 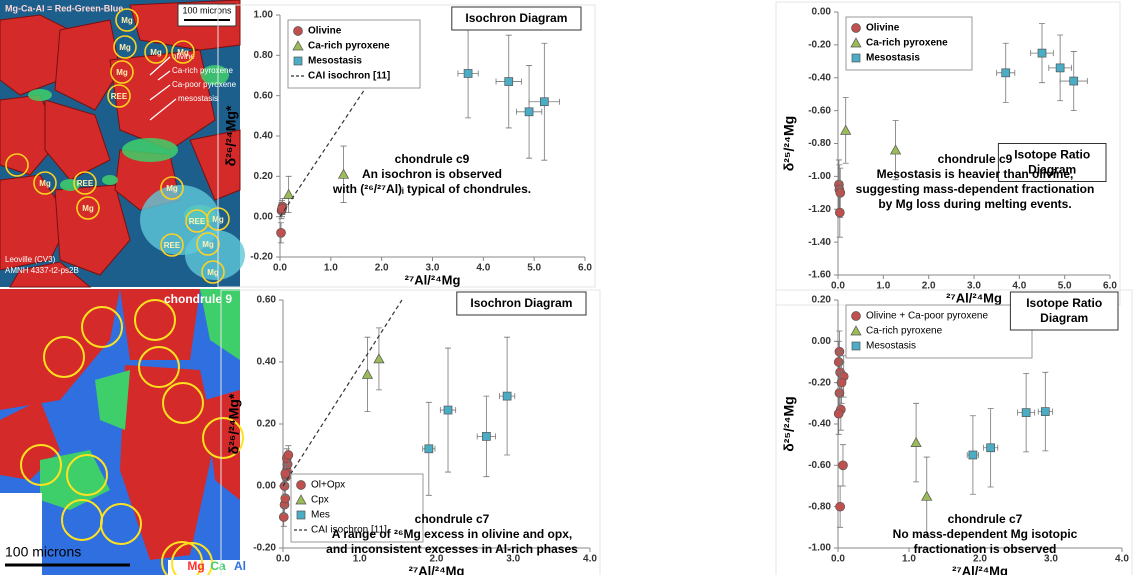 I want to click on phase-label: mesostasis, so click(x=198, y=98).